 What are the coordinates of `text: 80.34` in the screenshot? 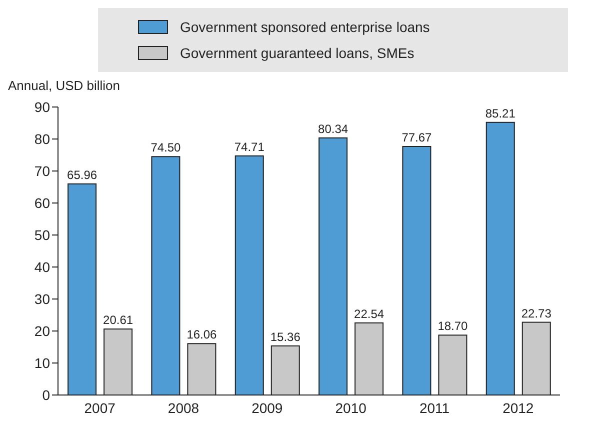 It's located at (333, 129).